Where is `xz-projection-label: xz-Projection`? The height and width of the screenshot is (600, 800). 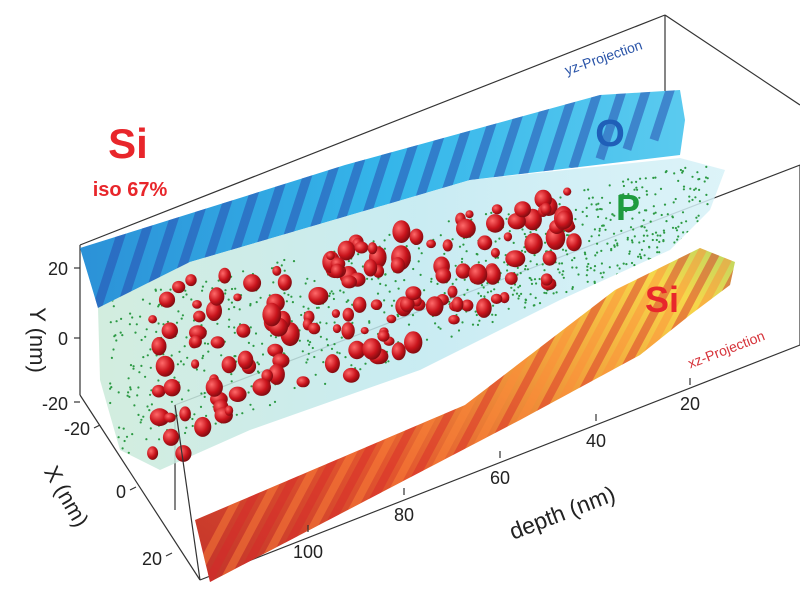
xz-projection-label: xz-Projection is located at coordinates (726, 349).